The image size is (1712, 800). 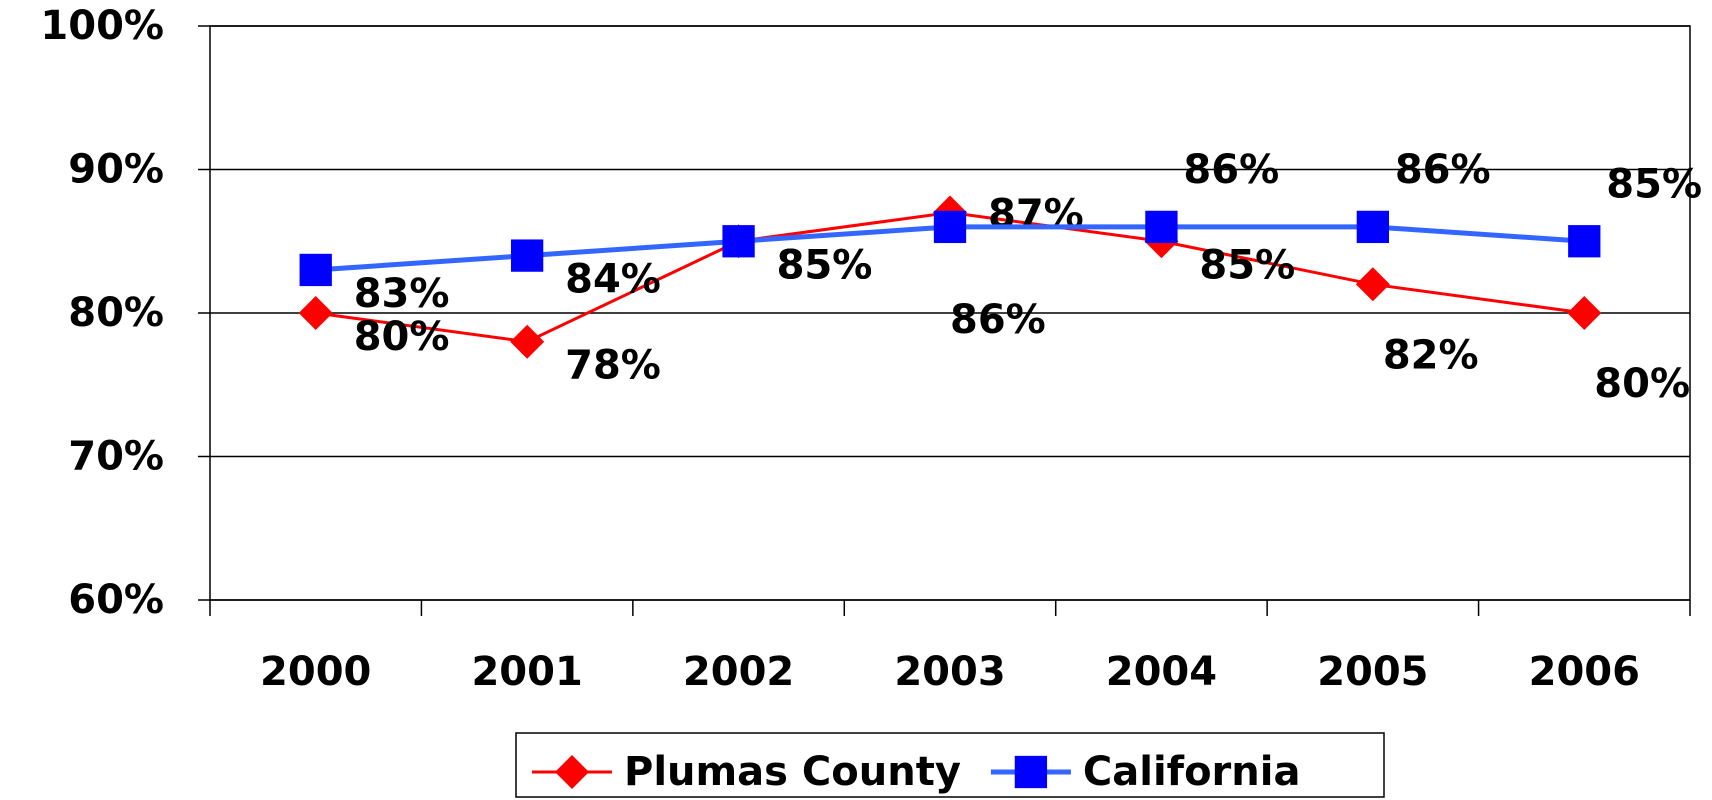 What do you see at coordinates (949, 672) in the screenshot?
I see `x-tick-label: 2003` at bounding box center [949, 672].